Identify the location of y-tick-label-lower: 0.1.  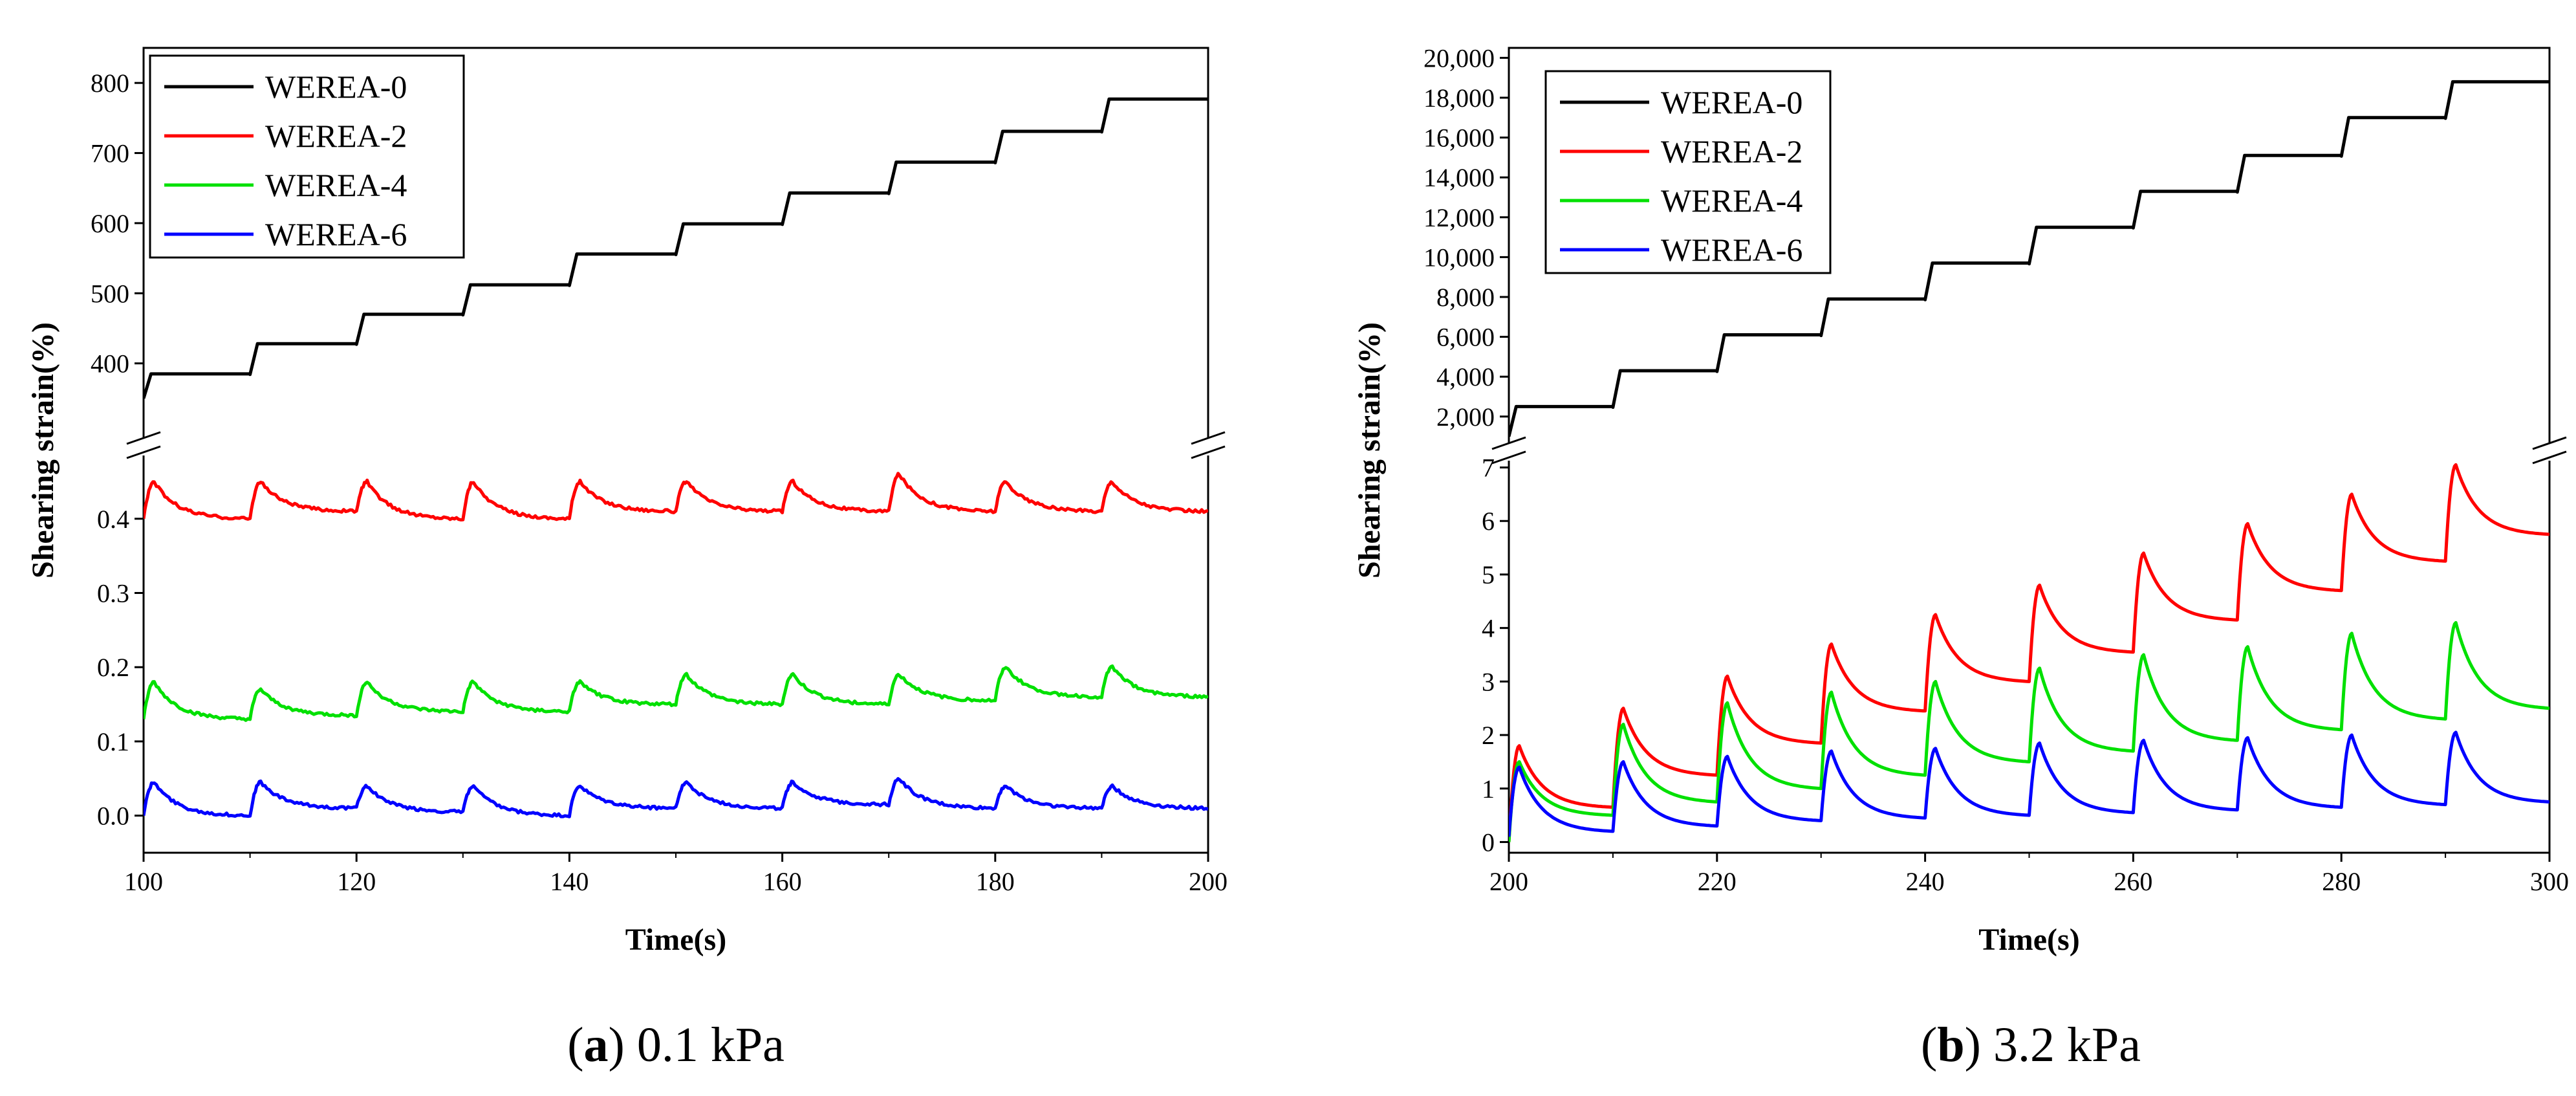
(113, 741).